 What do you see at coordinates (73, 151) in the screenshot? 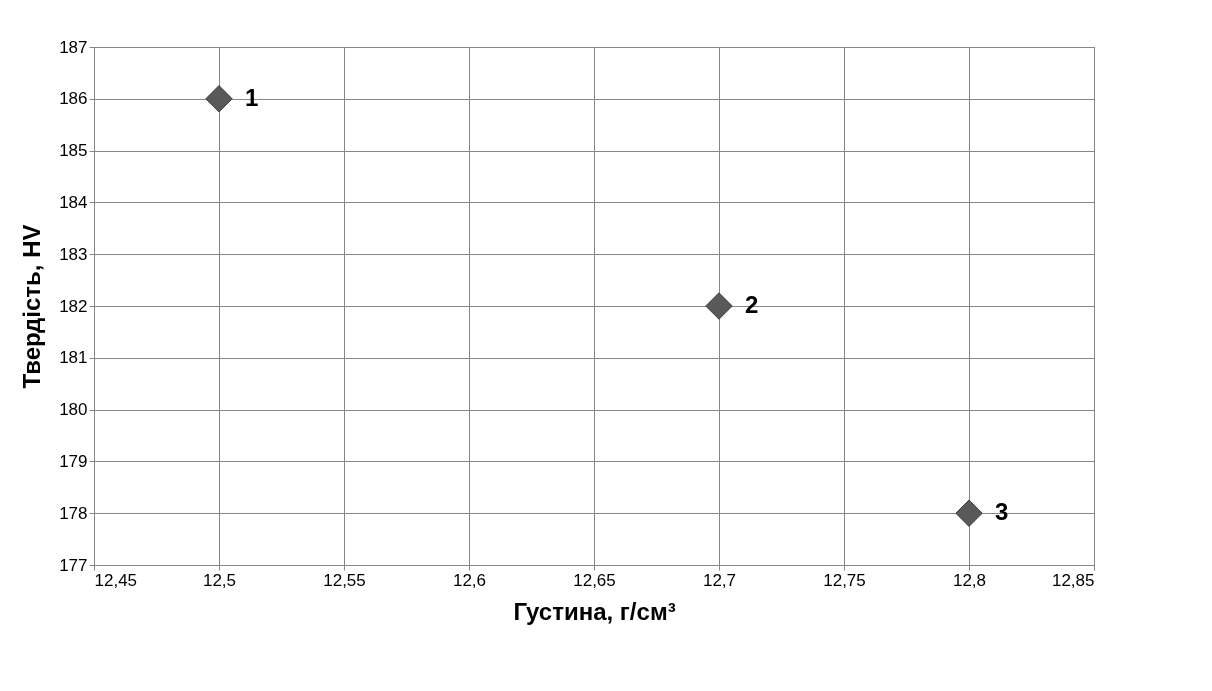
I see `y-tick-label: 185` at bounding box center [73, 151].